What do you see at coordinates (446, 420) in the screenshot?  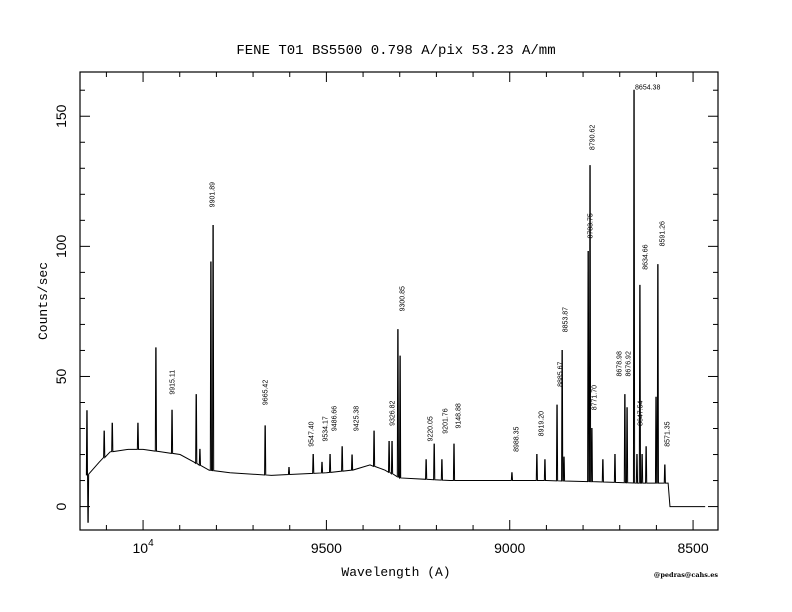 I see `line-annotation: 9201.76` at bounding box center [446, 420].